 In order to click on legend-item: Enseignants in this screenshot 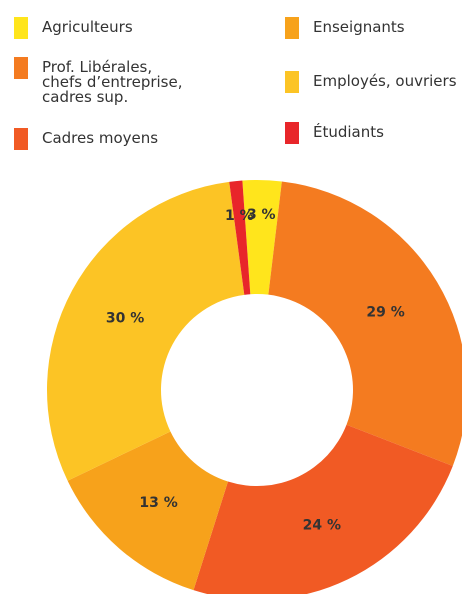, I will do `click(345, 28)`.